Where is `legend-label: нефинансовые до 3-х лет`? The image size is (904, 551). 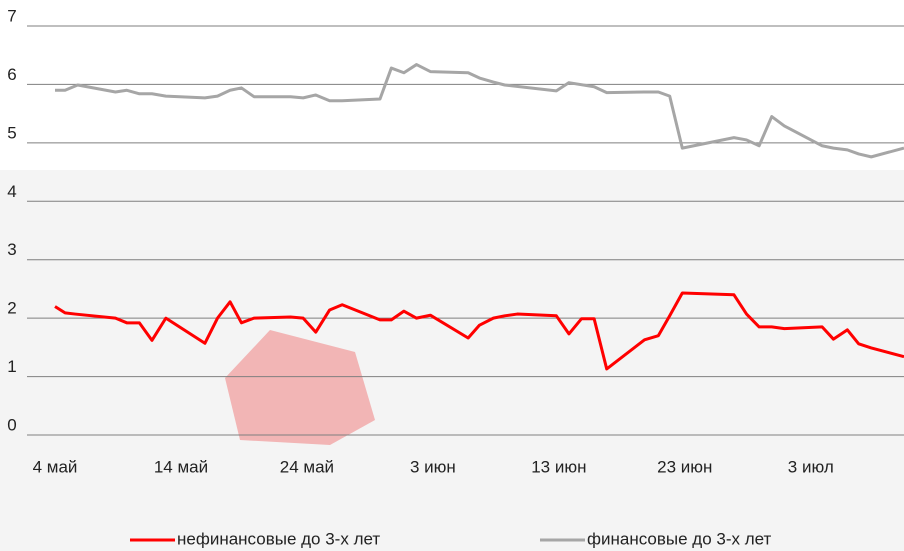
legend-label: нефинансовые до 3-х лет is located at coordinates (278, 538).